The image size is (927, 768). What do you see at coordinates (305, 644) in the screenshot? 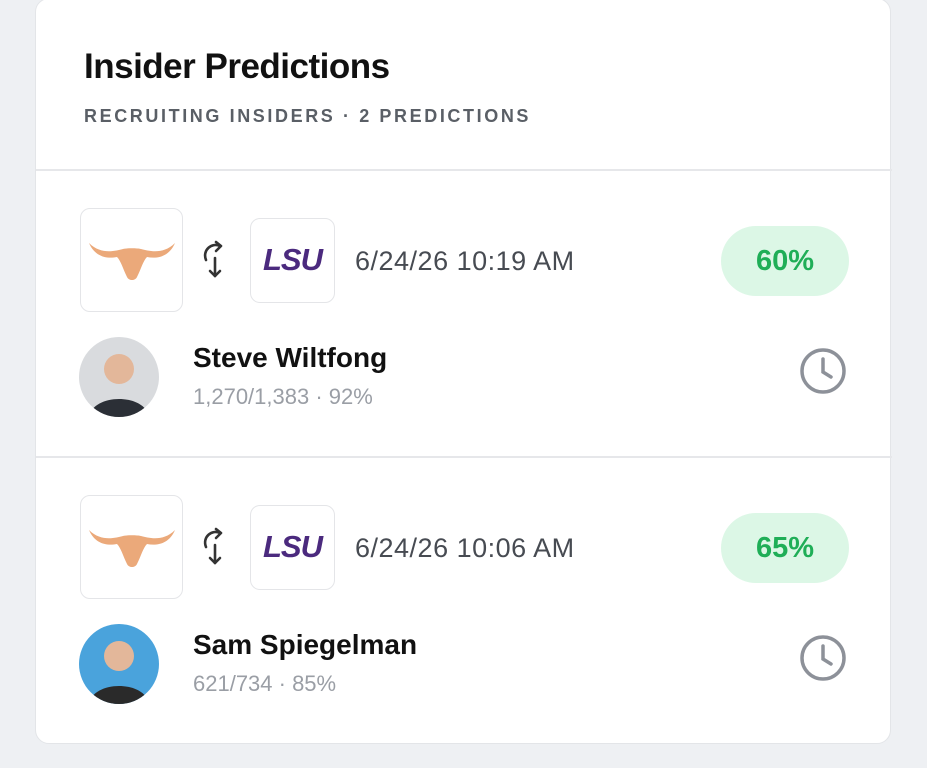
I see `insider-name: Sam Spiegelman` at bounding box center [305, 644].